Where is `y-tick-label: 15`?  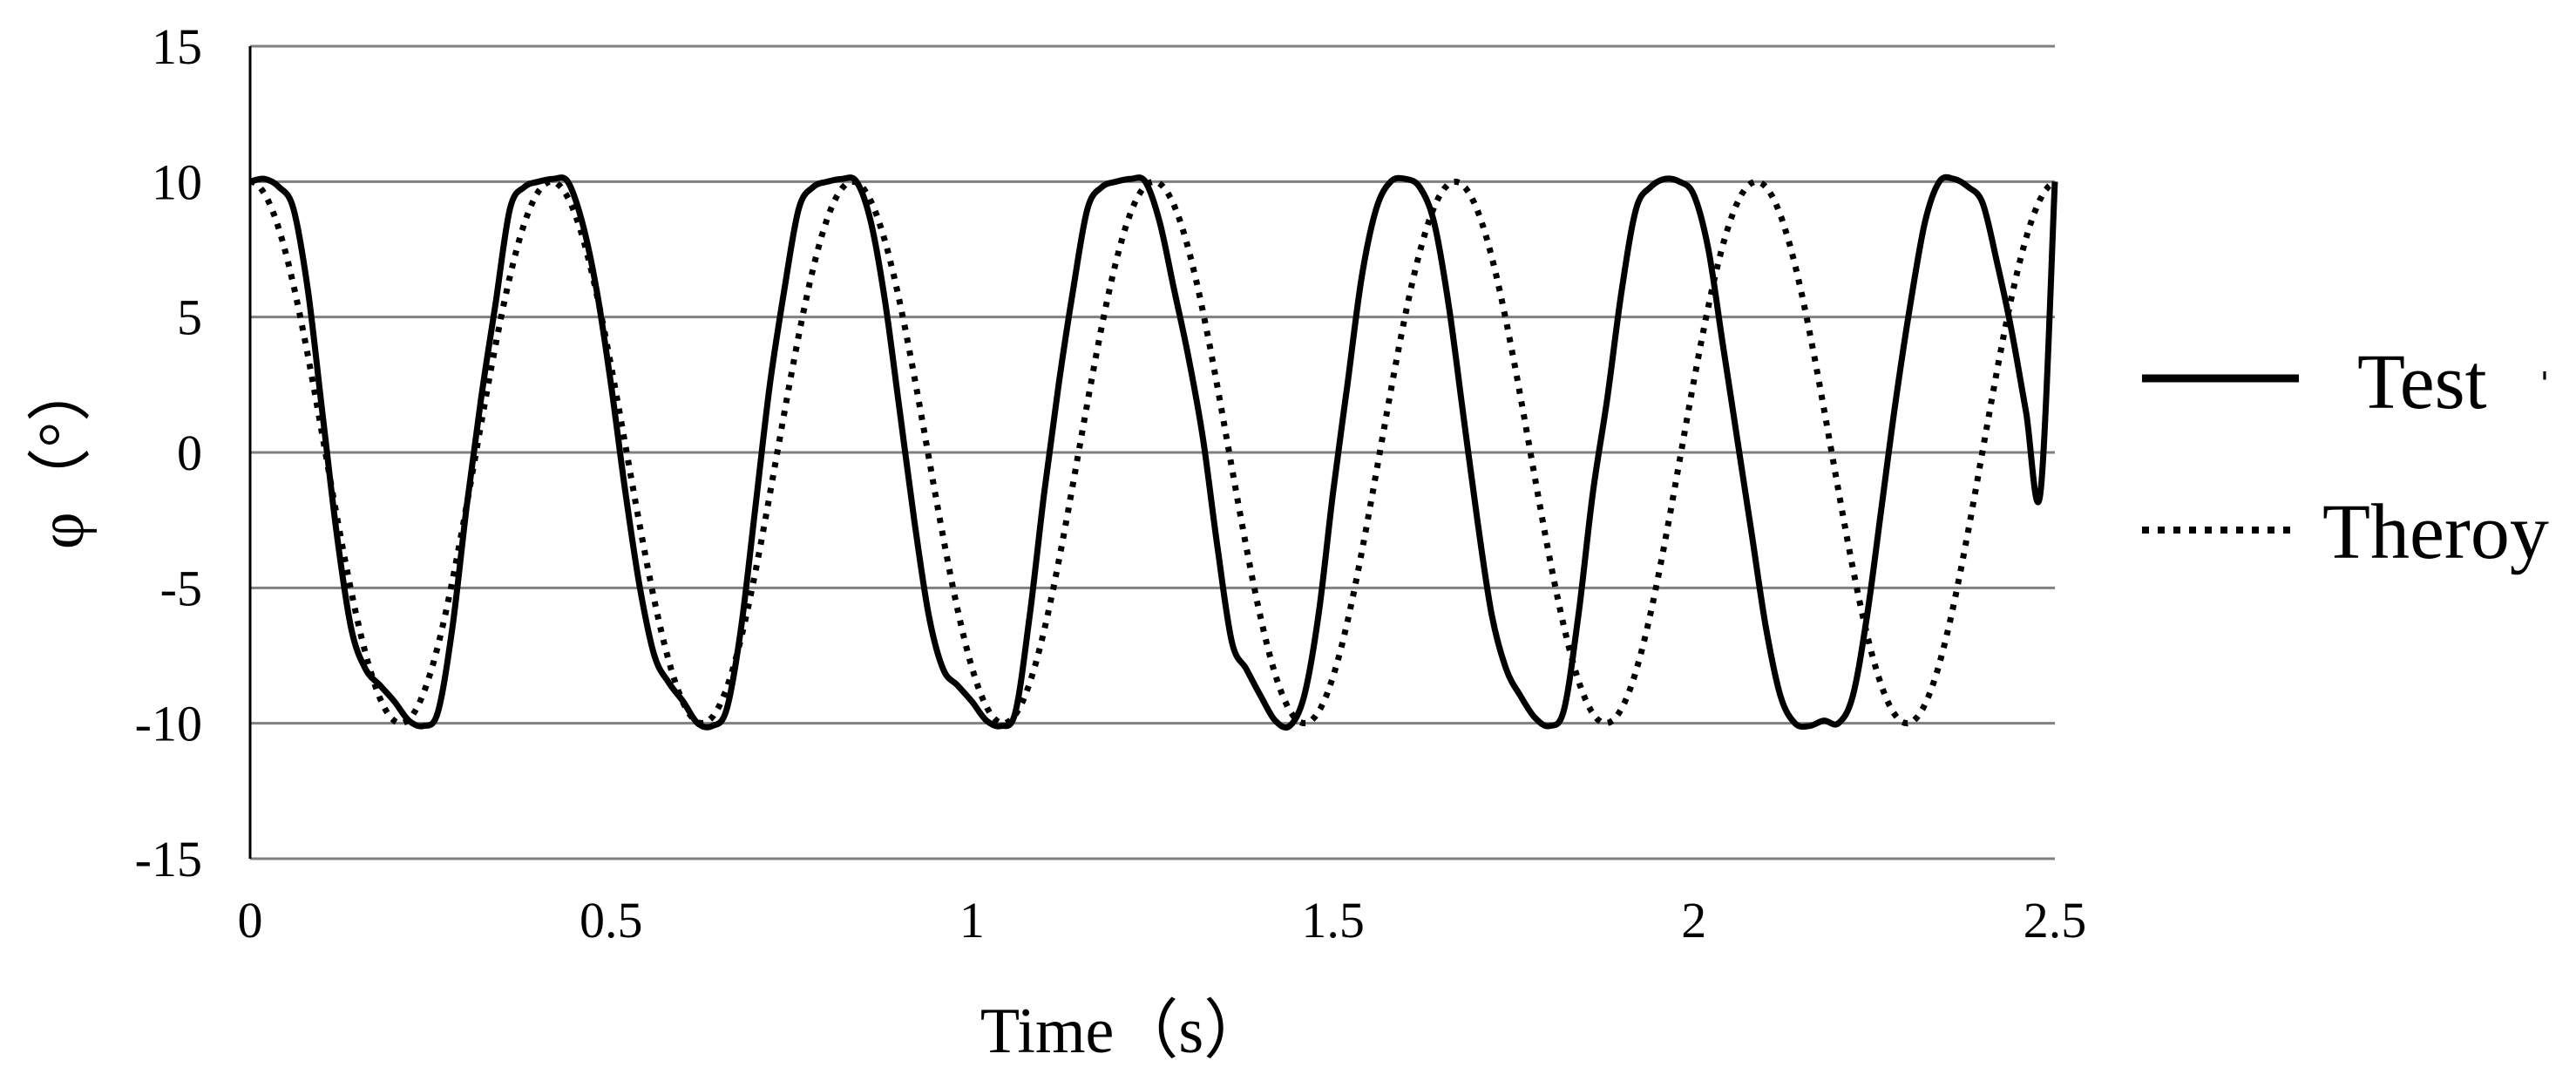
y-tick-label: 15 is located at coordinates (177, 47).